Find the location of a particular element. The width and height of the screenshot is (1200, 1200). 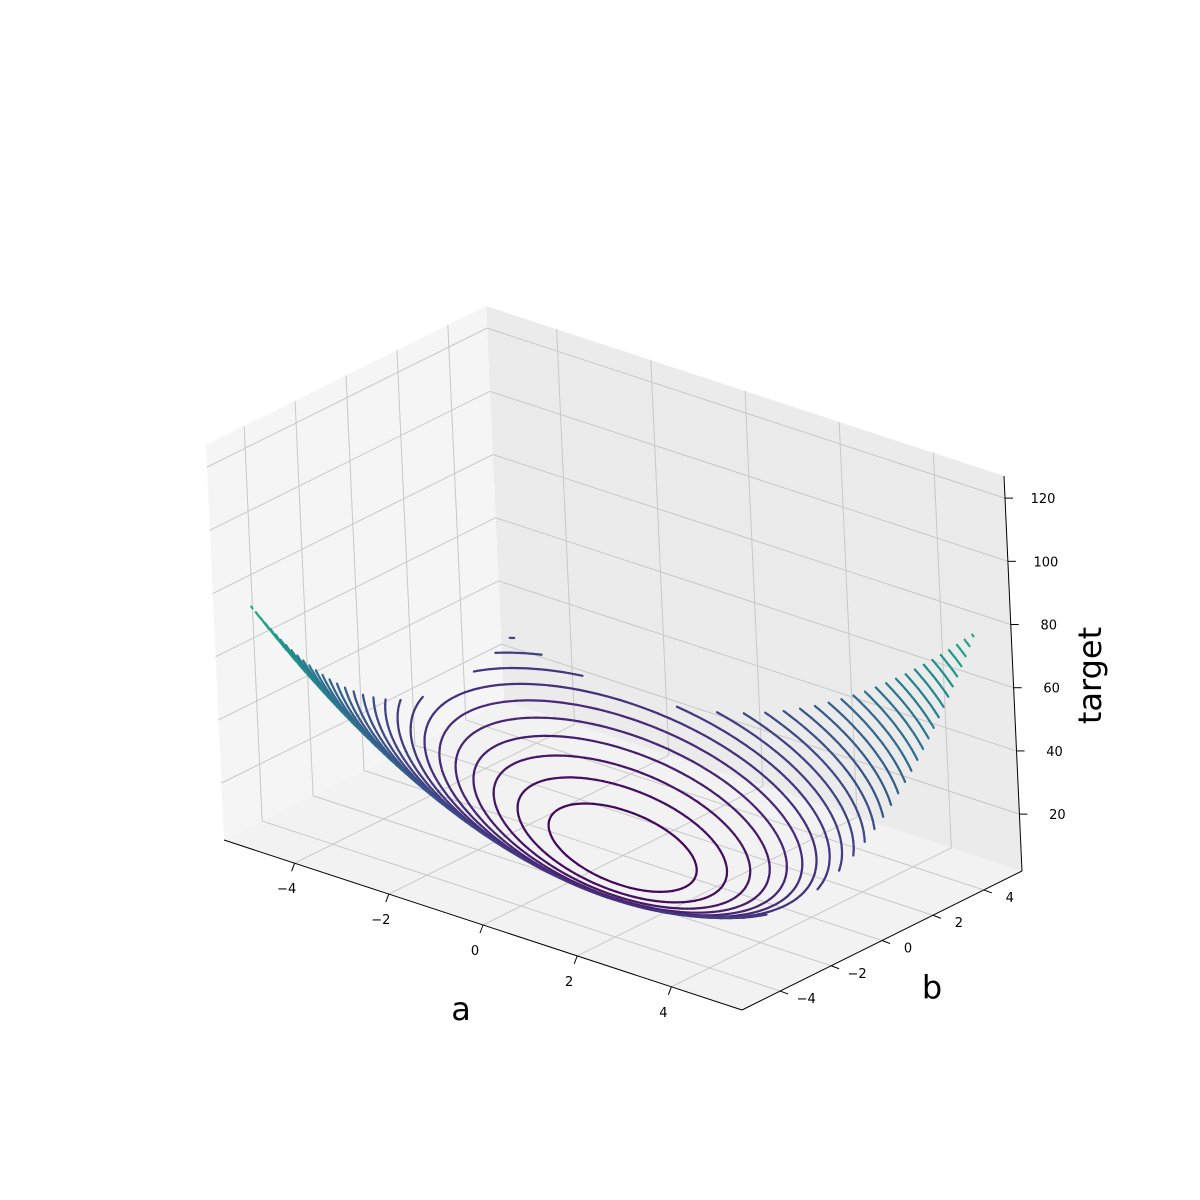

y-axis-label: b is located at coordinates (932, 988).